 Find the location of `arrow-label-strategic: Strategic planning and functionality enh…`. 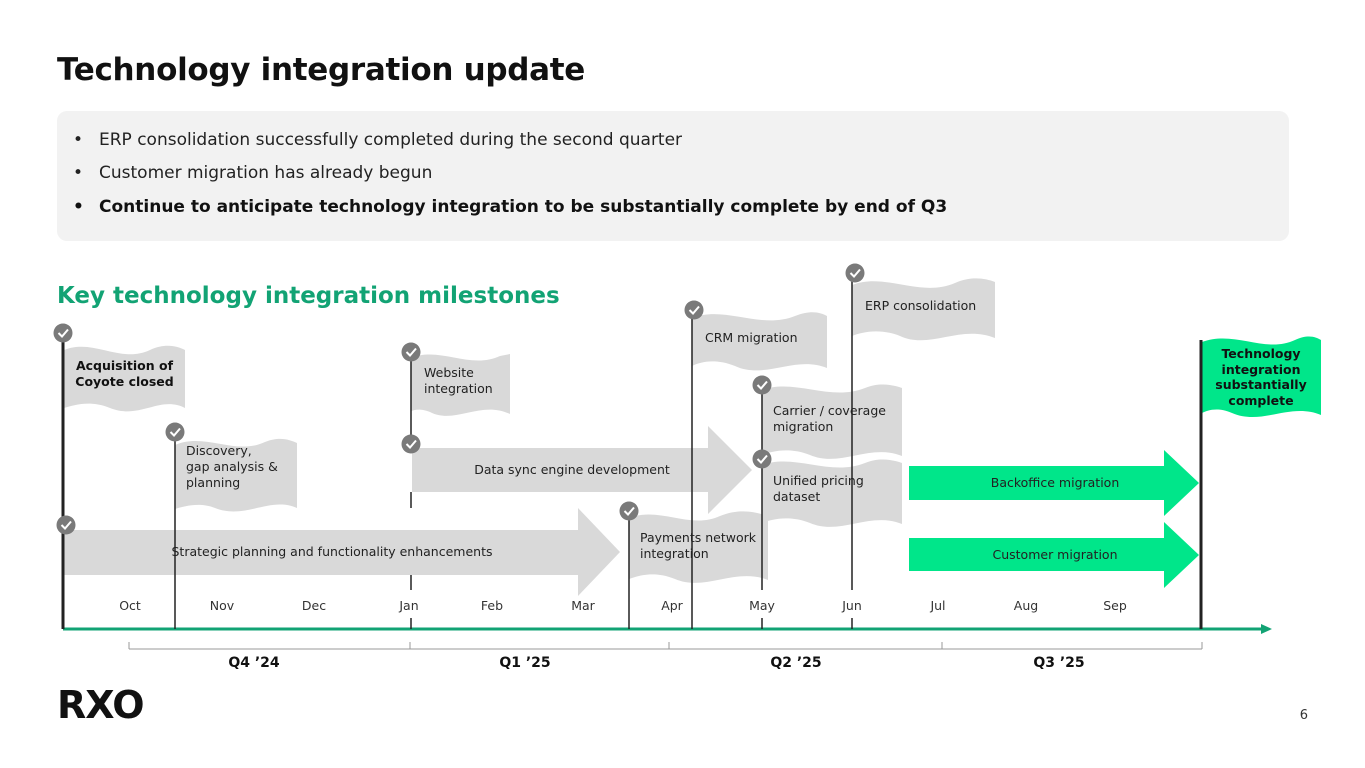

arrow-label-strategic: Strategic planning and functionality enh… is located at coordinates (332, 551).